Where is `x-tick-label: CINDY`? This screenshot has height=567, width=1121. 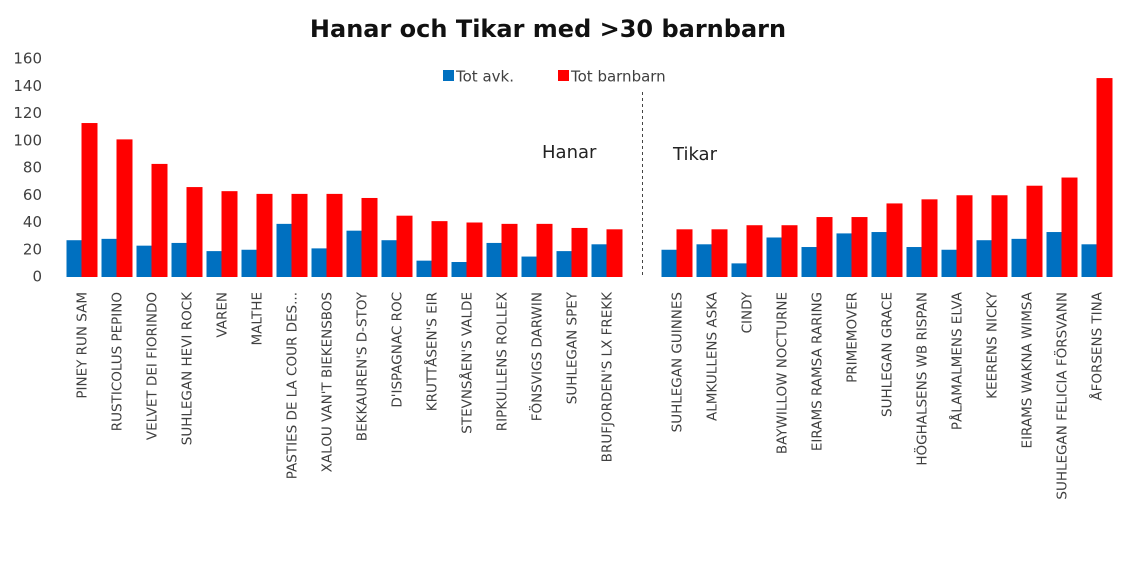 x-tick-label: CINDY is located at coordinates (748, 312).